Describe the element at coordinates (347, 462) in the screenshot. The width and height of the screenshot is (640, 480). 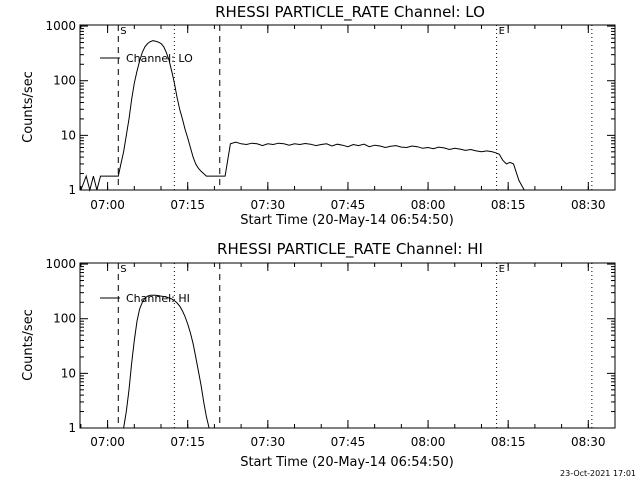
I see `chart-hi-xlabel: Start Time (20-May-14 06:54:50)` at that location.